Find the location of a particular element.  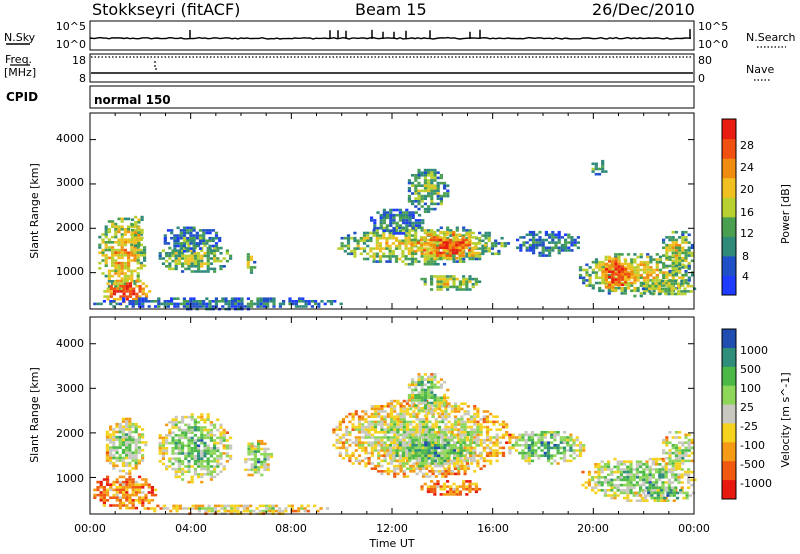

freq-panel: Freq. [MHz] 18 8 80 0 Nave is located at coordinates (389, 69).